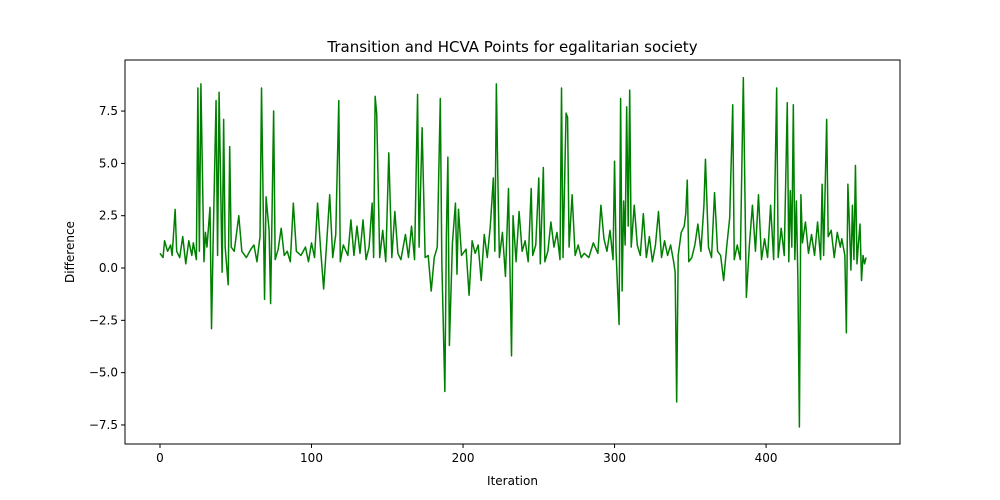  Describe the element at coordinates (512, 481) in the screenshot. I see `x-axis-label: Iteration` at that location.